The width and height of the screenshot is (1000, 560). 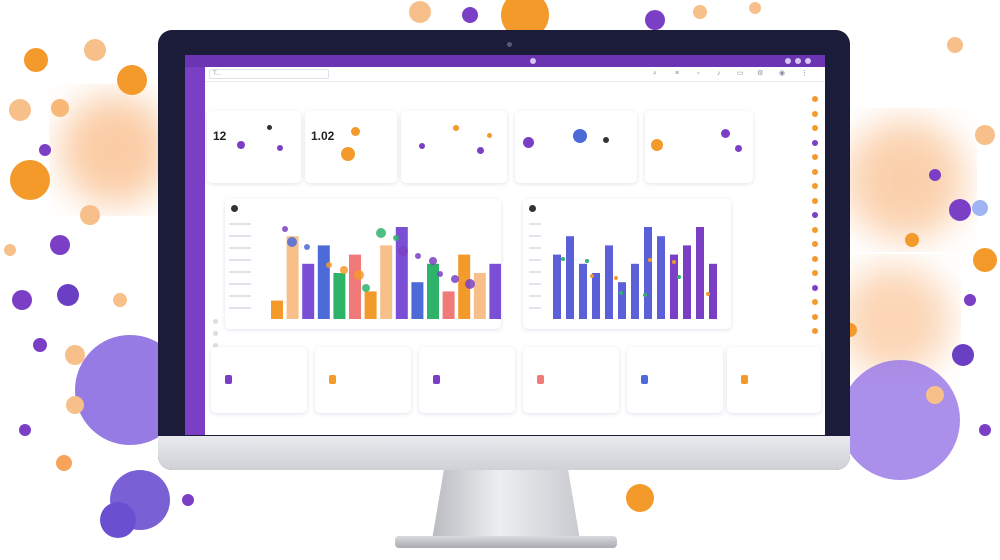 I want to click on search-icon: ⌕, so click(x=655, y=73).